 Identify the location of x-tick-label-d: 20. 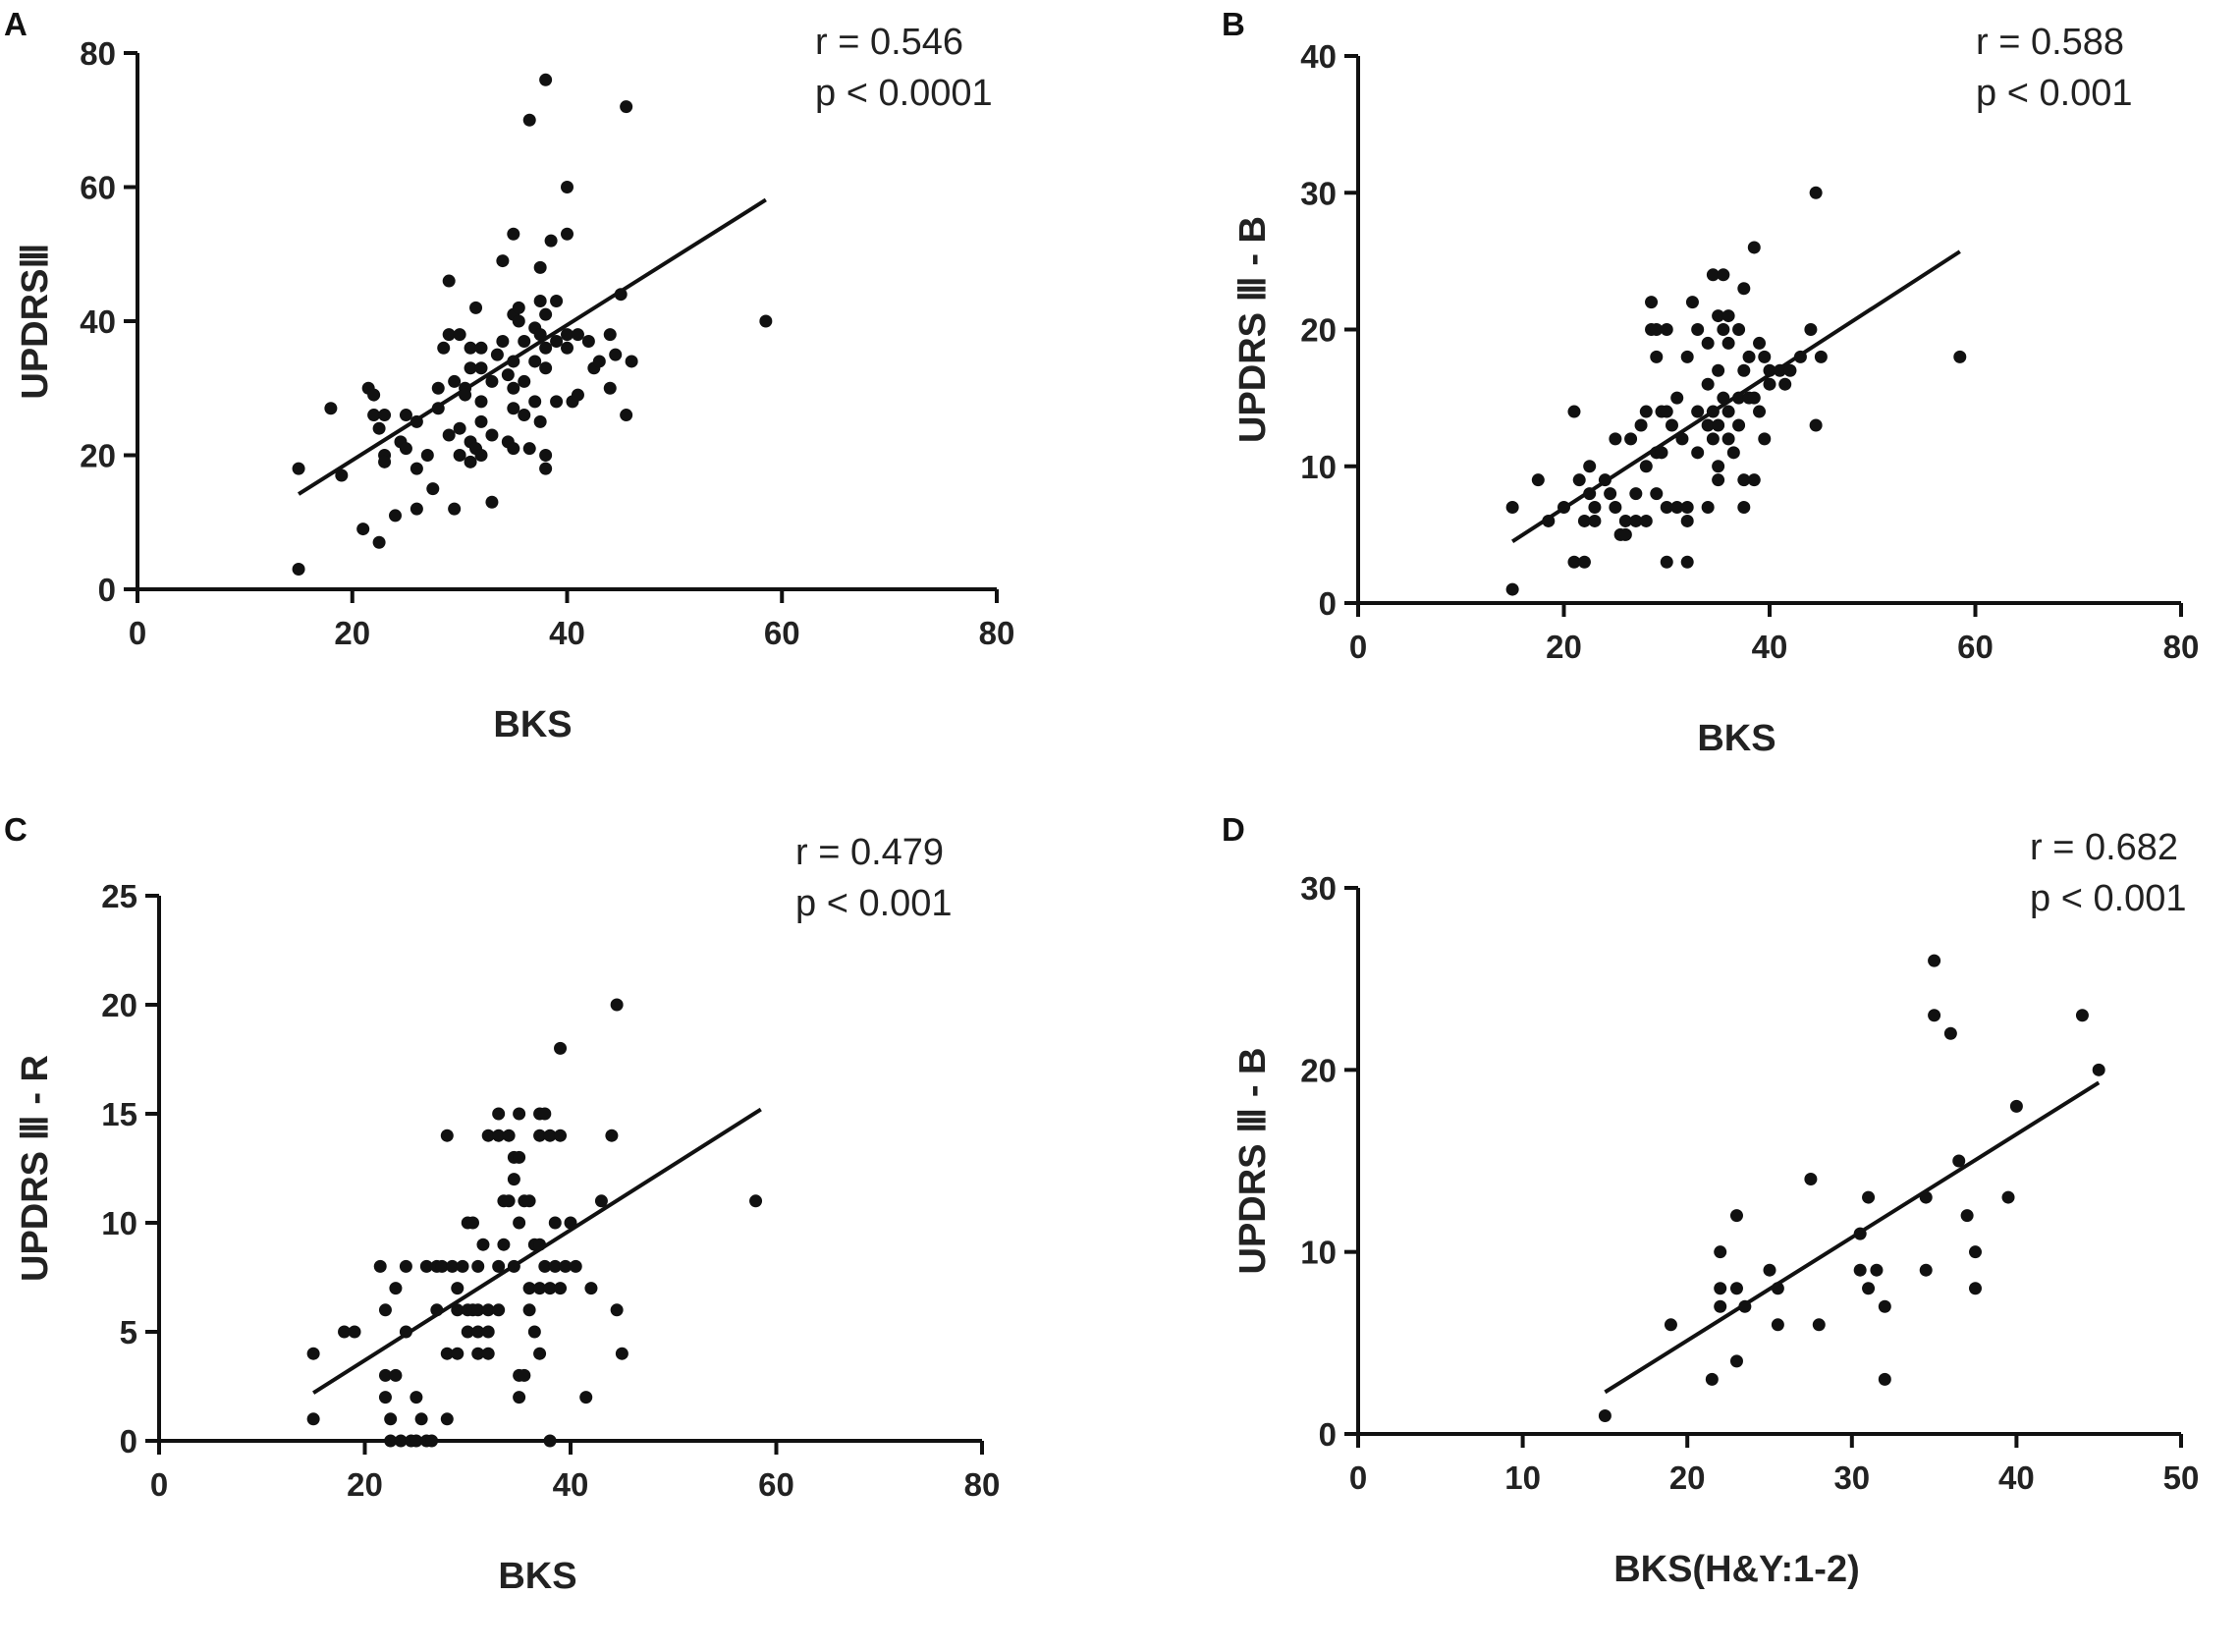
(1688, 1477).